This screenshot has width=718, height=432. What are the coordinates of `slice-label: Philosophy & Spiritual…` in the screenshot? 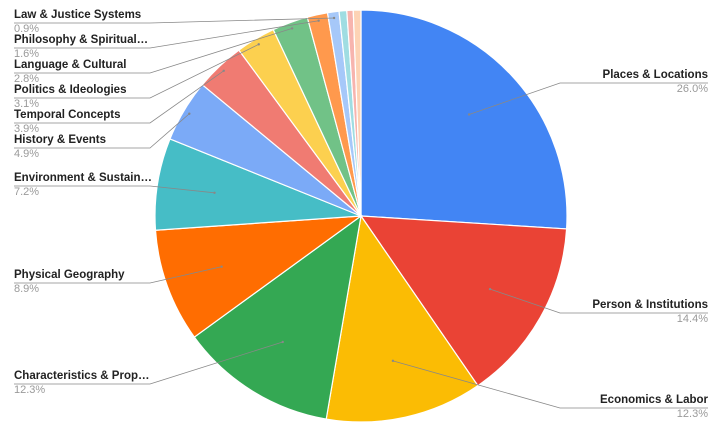 It's located at (81, 40).